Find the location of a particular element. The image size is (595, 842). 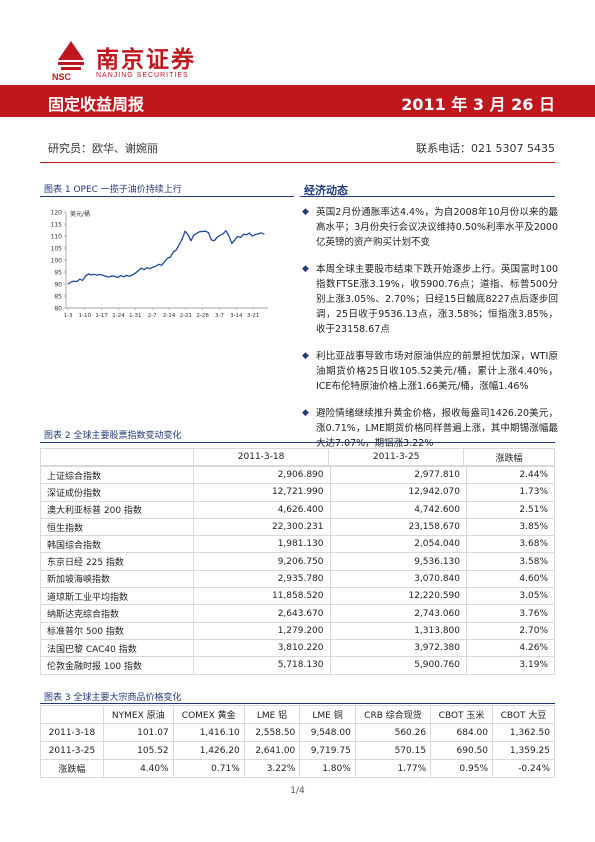

news-section-title: 经济动态 is located at coordinates (326, 190).